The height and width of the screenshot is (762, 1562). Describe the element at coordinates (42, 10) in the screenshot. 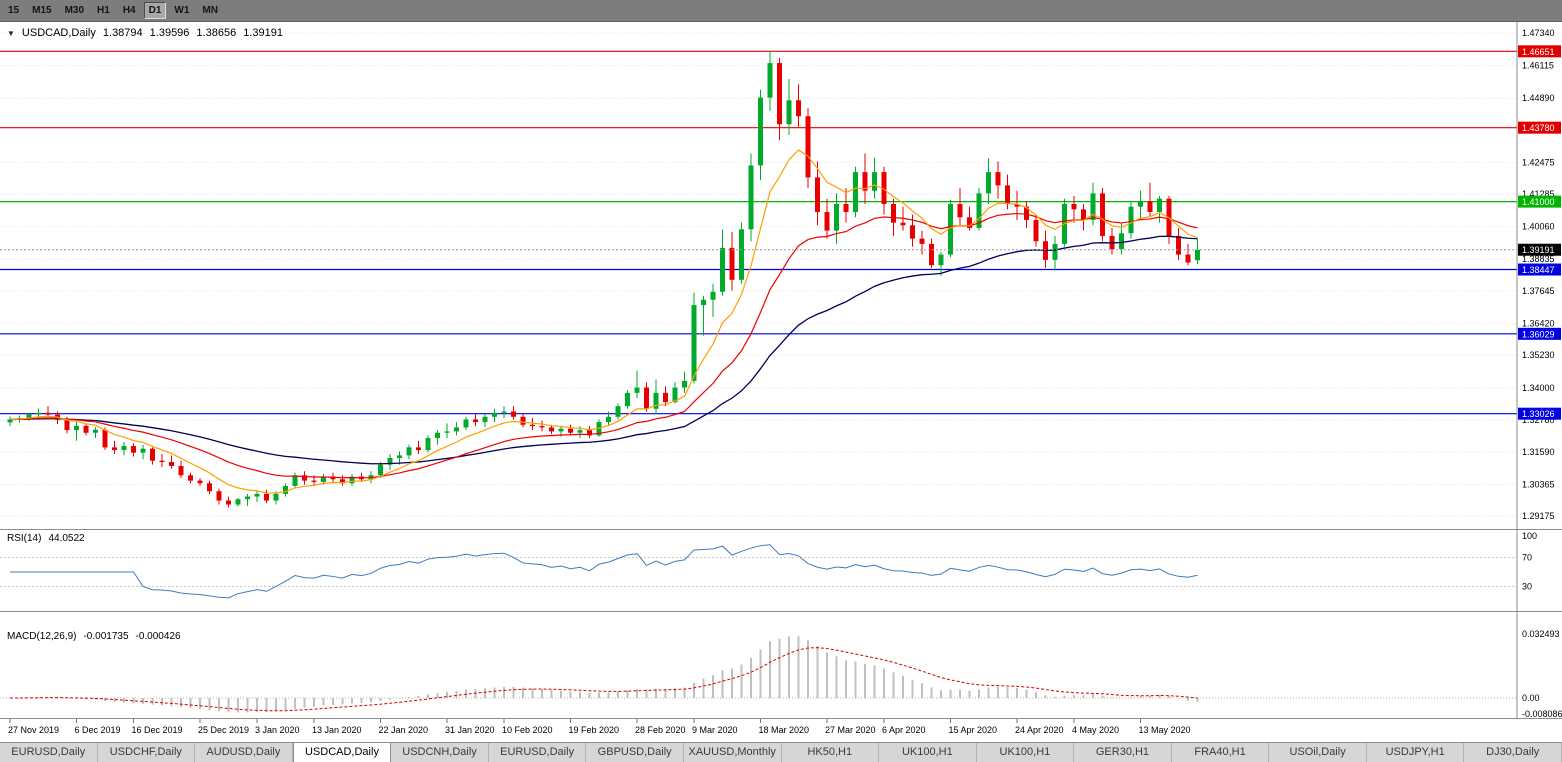

I see `timeframe-button-m15: M15` at that location.